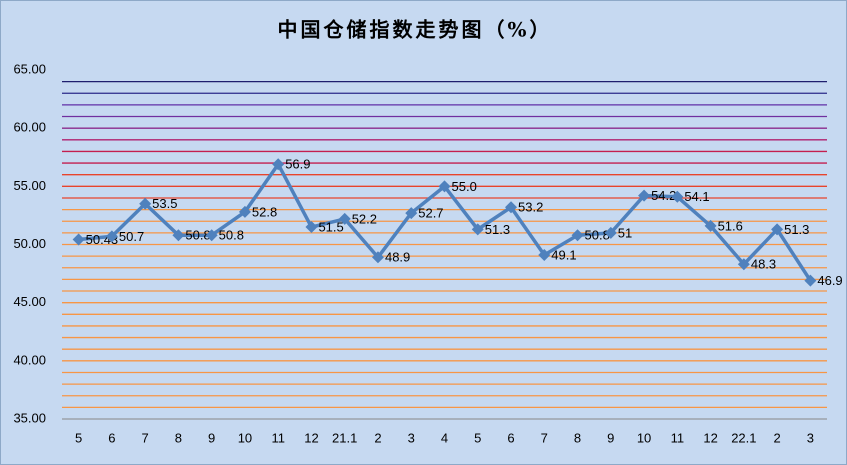 The height and width of the screenshot is (465, 847). What do you see at coordinates (297, 164) in the screenshot?
I see `data-label: 56.9` at bounding box center [297, 164].